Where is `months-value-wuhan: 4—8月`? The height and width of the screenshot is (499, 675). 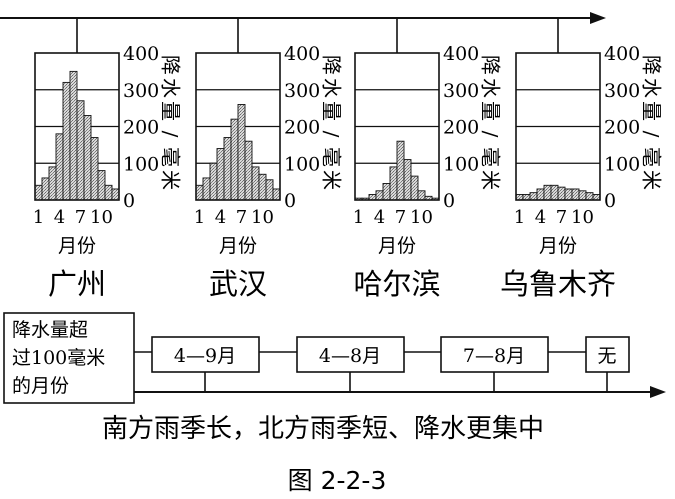
months-value-wuhan: 4—8月 is located at coordinates (350, 356).